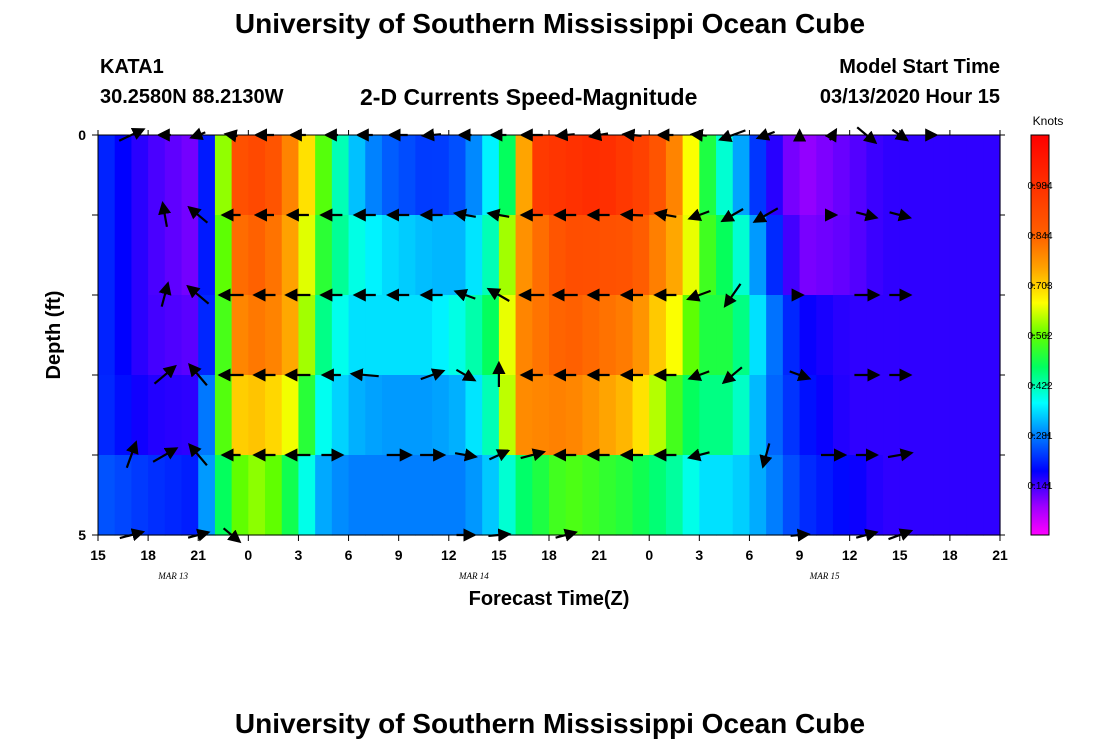  What do you see at coordinates (1039, 336) in the screenshot?
I see `colorbar-tick-label: 0.562` at bounding box center [1039, 336].